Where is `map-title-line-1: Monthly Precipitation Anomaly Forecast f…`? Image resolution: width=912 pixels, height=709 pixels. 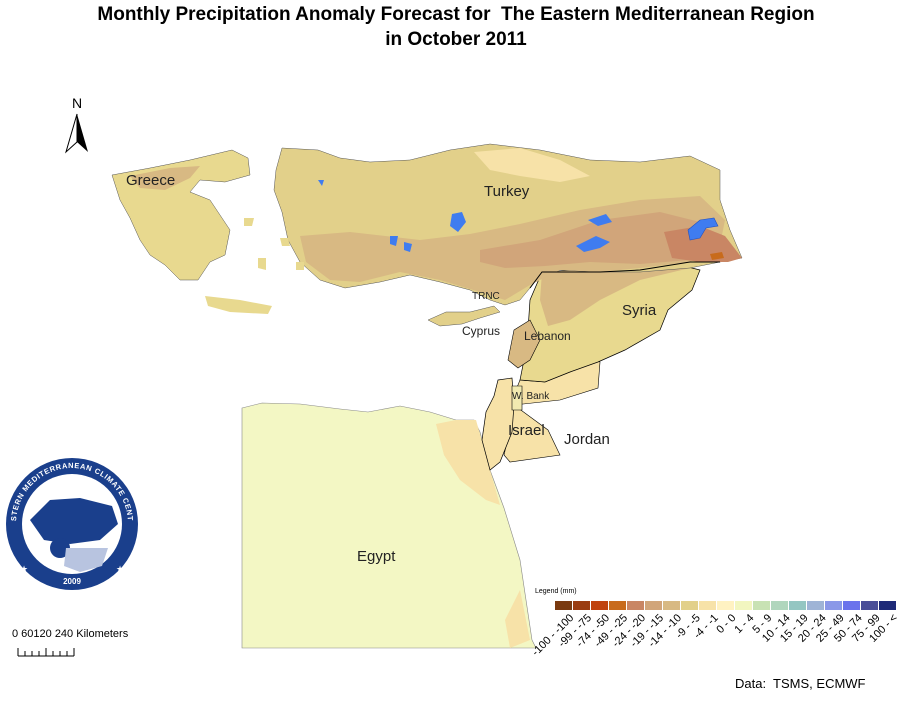
map-title-line-1: Monthly Precipitation Anomaly Forecast f… is located at coordinates (456, 14).